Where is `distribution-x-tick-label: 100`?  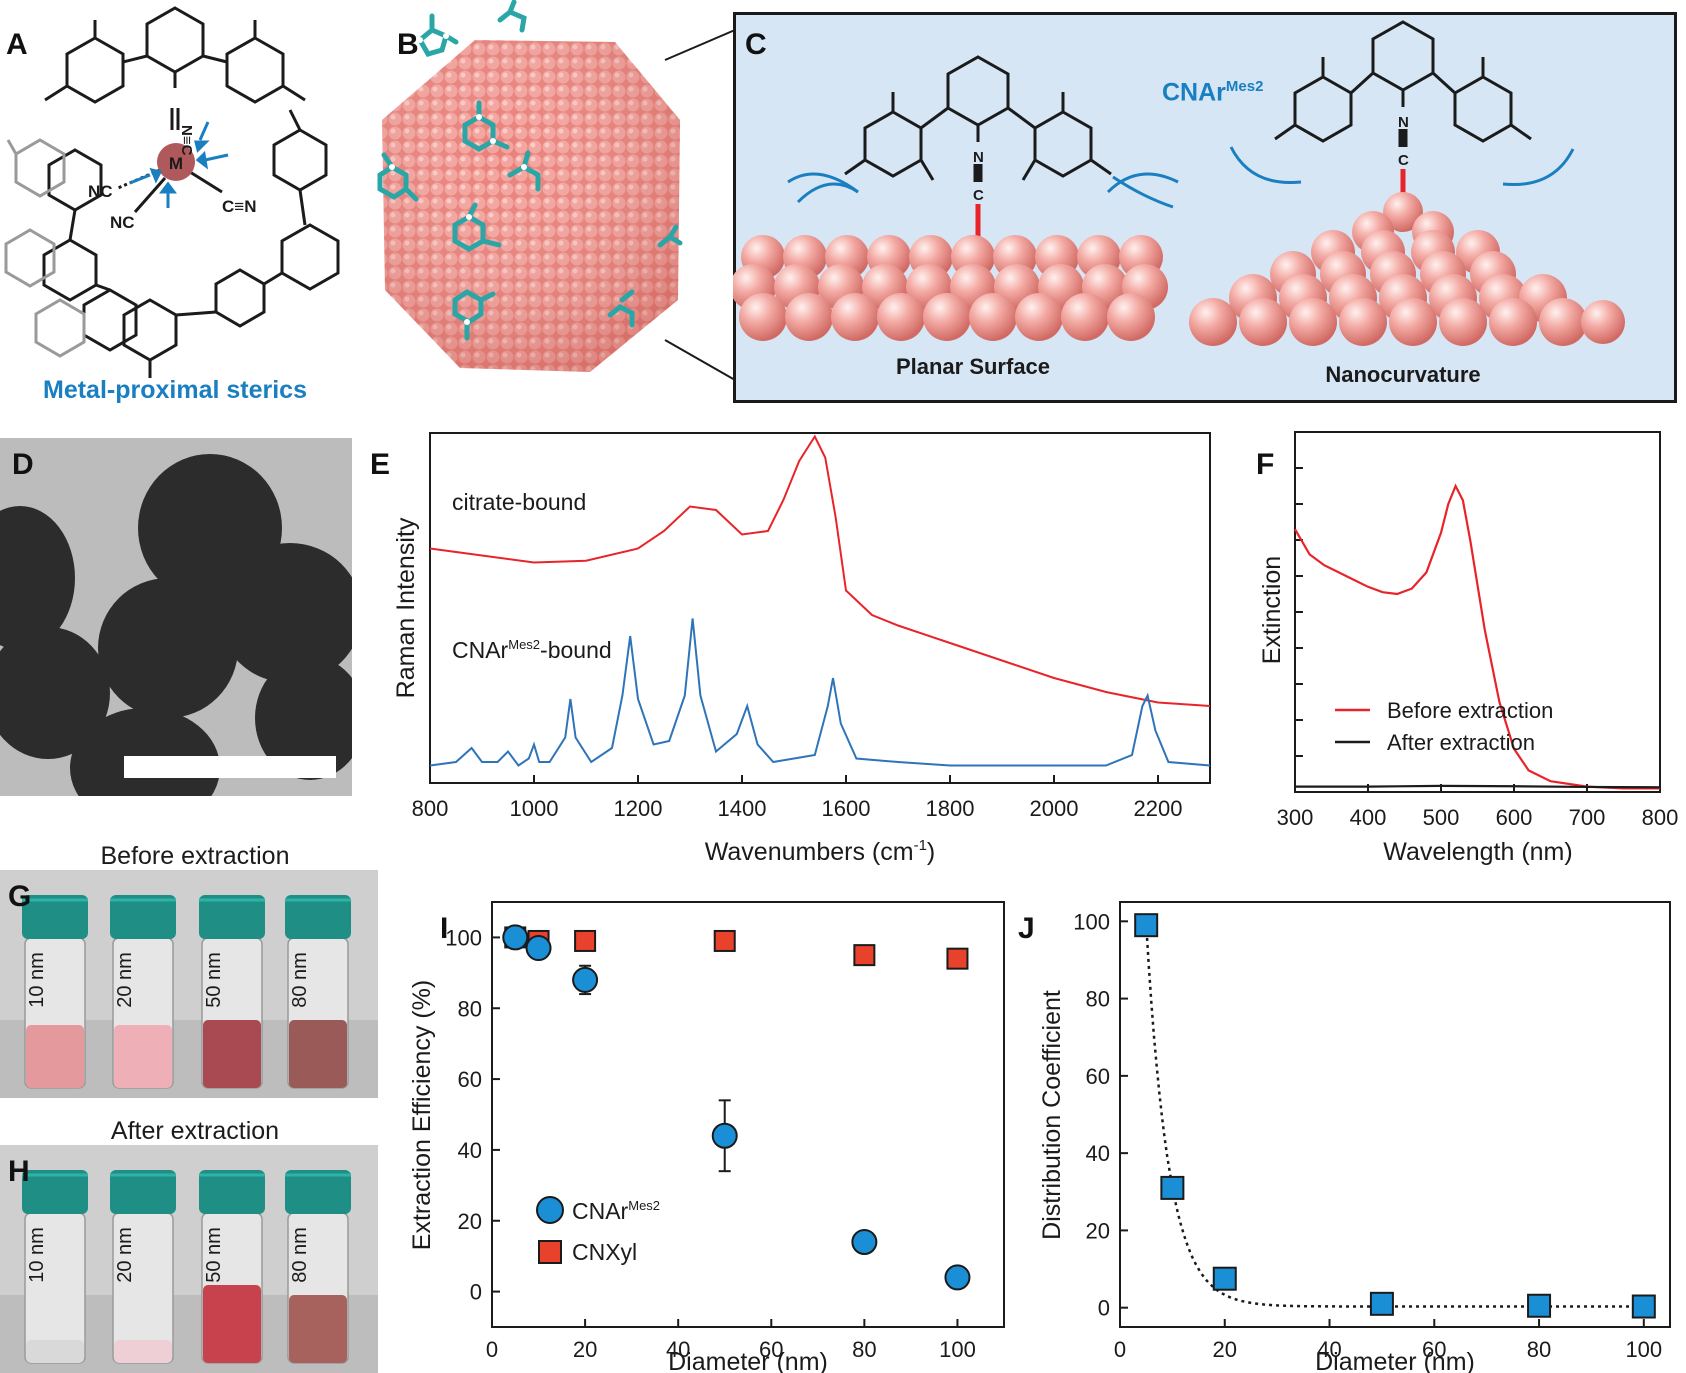
distribution-x-tick-label: 100 is located at coordinates (1643, 1349).